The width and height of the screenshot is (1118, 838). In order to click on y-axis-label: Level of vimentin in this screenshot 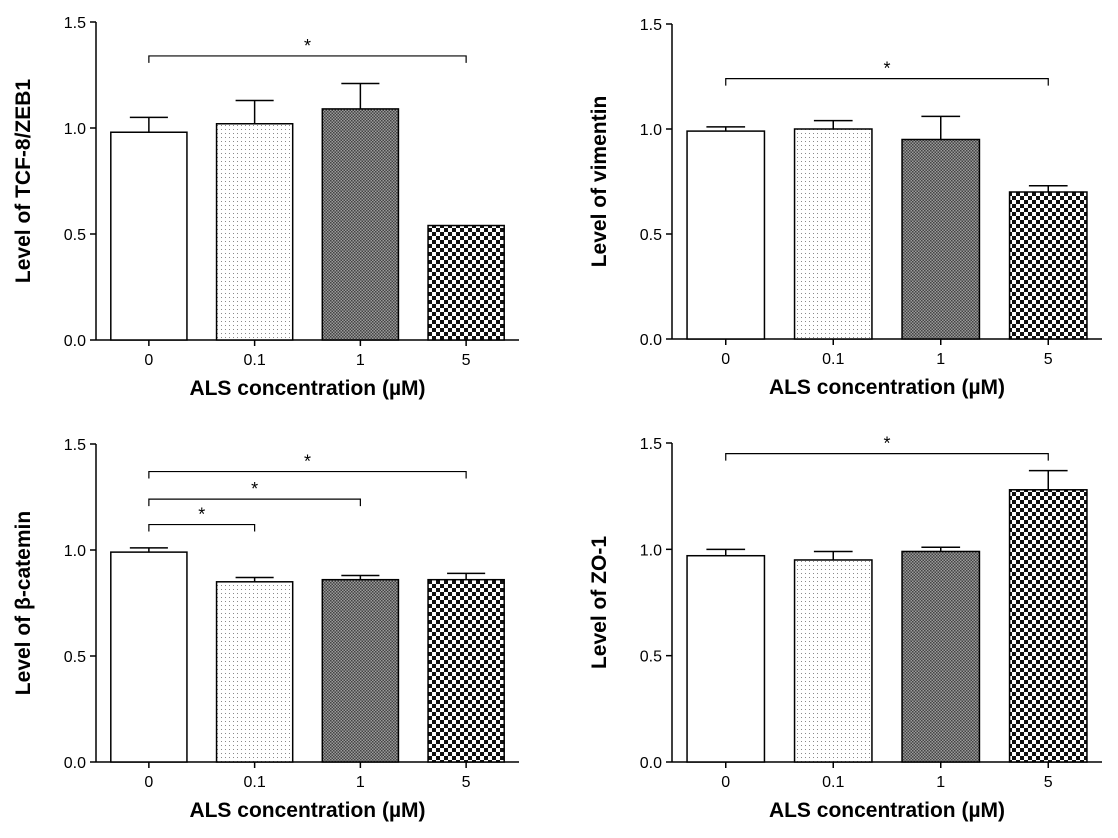, I will do `click(599, 182)`.